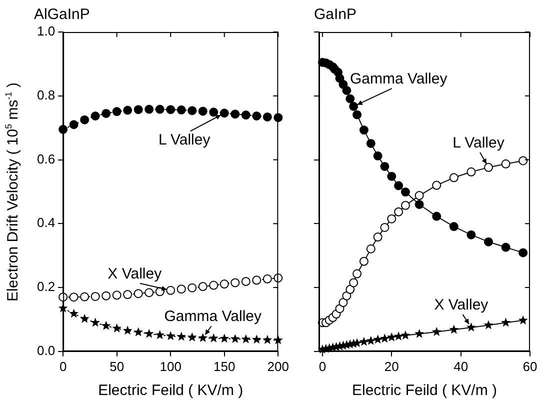  Describe the element at coordinates (391, 366) in the screenshot. I see `x-tick-label: 20` at that location.